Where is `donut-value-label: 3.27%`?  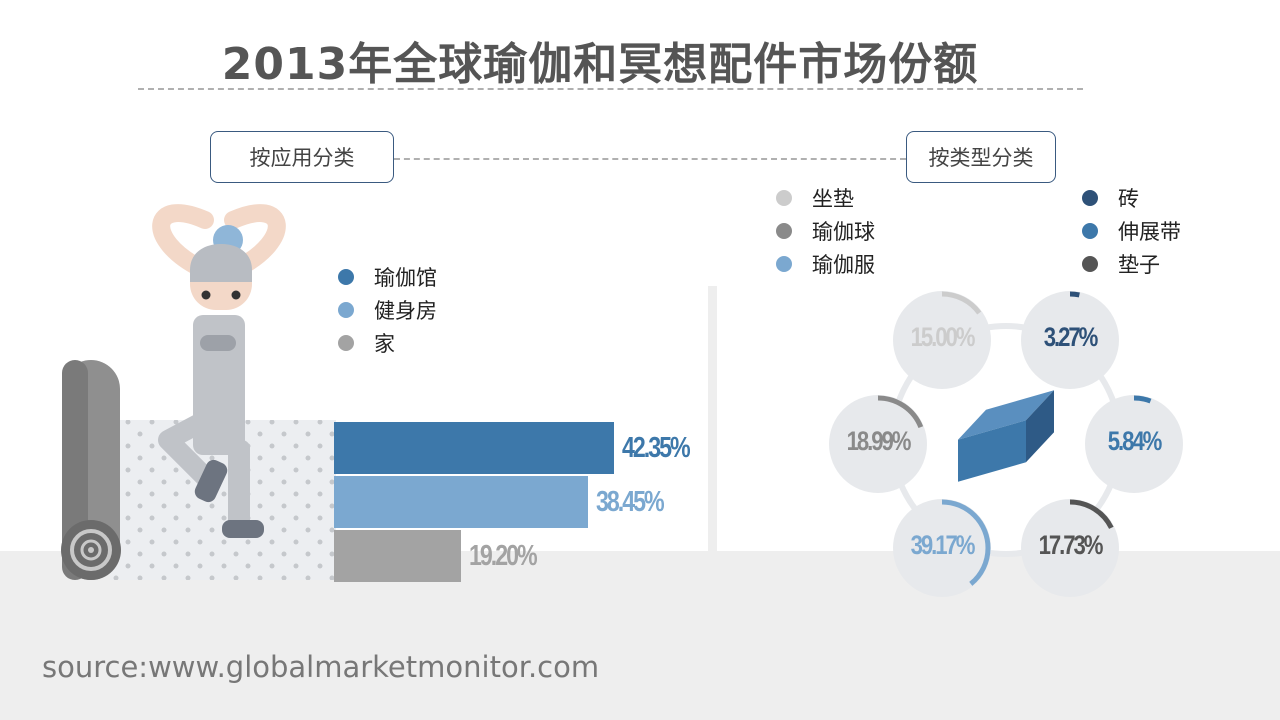 donut-value-label: 3.27% is located at coordinates (1071, 337).